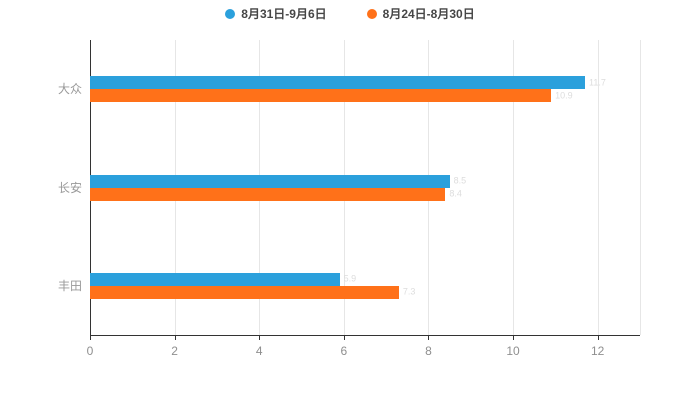 This screenshot has width=700, height=400. What do you see at coordinates (350, 14) in the screenshot?
I see `legend: 8月31日-9月6日 8月24日-8月30日` at bounding box center [350, 14].